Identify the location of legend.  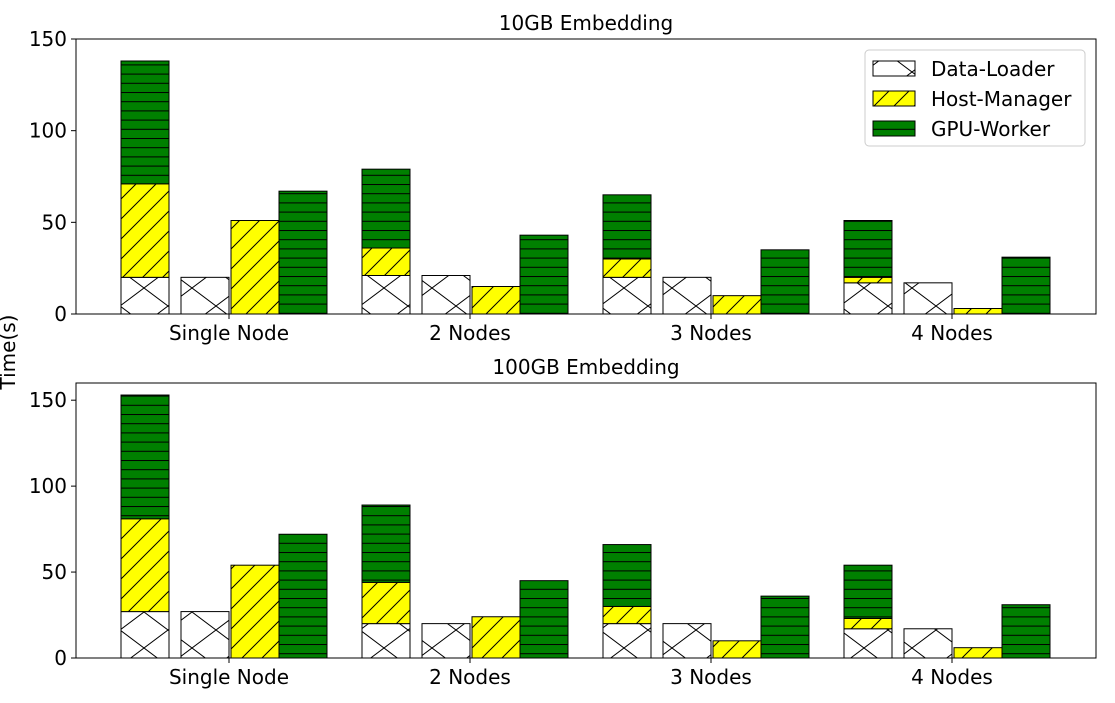
(975, 98).